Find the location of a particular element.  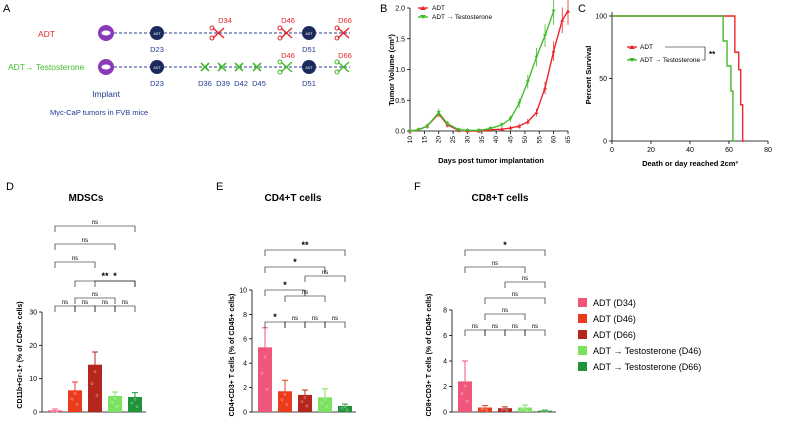

e-y-tick-label: 8 is located at coordinates (245, 315).